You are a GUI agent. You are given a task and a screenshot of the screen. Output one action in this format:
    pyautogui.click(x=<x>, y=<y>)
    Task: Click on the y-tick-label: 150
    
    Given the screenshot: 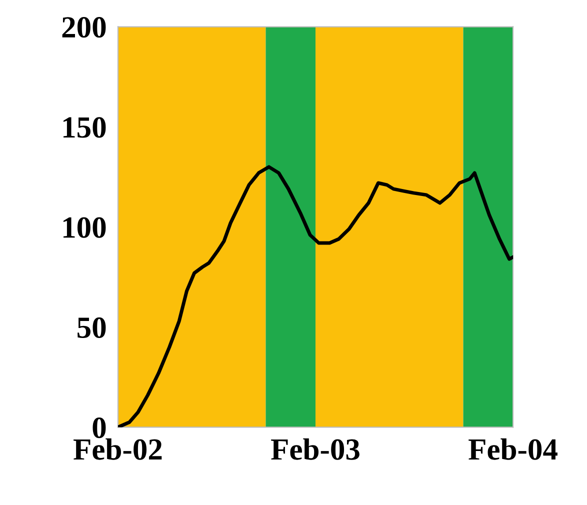 What is the action you would take?
    pyautogui.click(x=84, y=127)
    